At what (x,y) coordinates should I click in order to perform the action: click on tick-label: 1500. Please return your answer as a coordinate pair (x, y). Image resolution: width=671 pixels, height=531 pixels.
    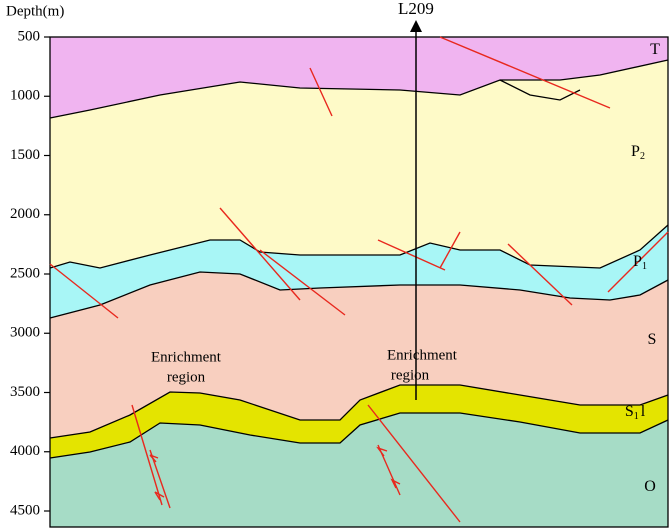
    Looking at the image, I should click on (25, 155).